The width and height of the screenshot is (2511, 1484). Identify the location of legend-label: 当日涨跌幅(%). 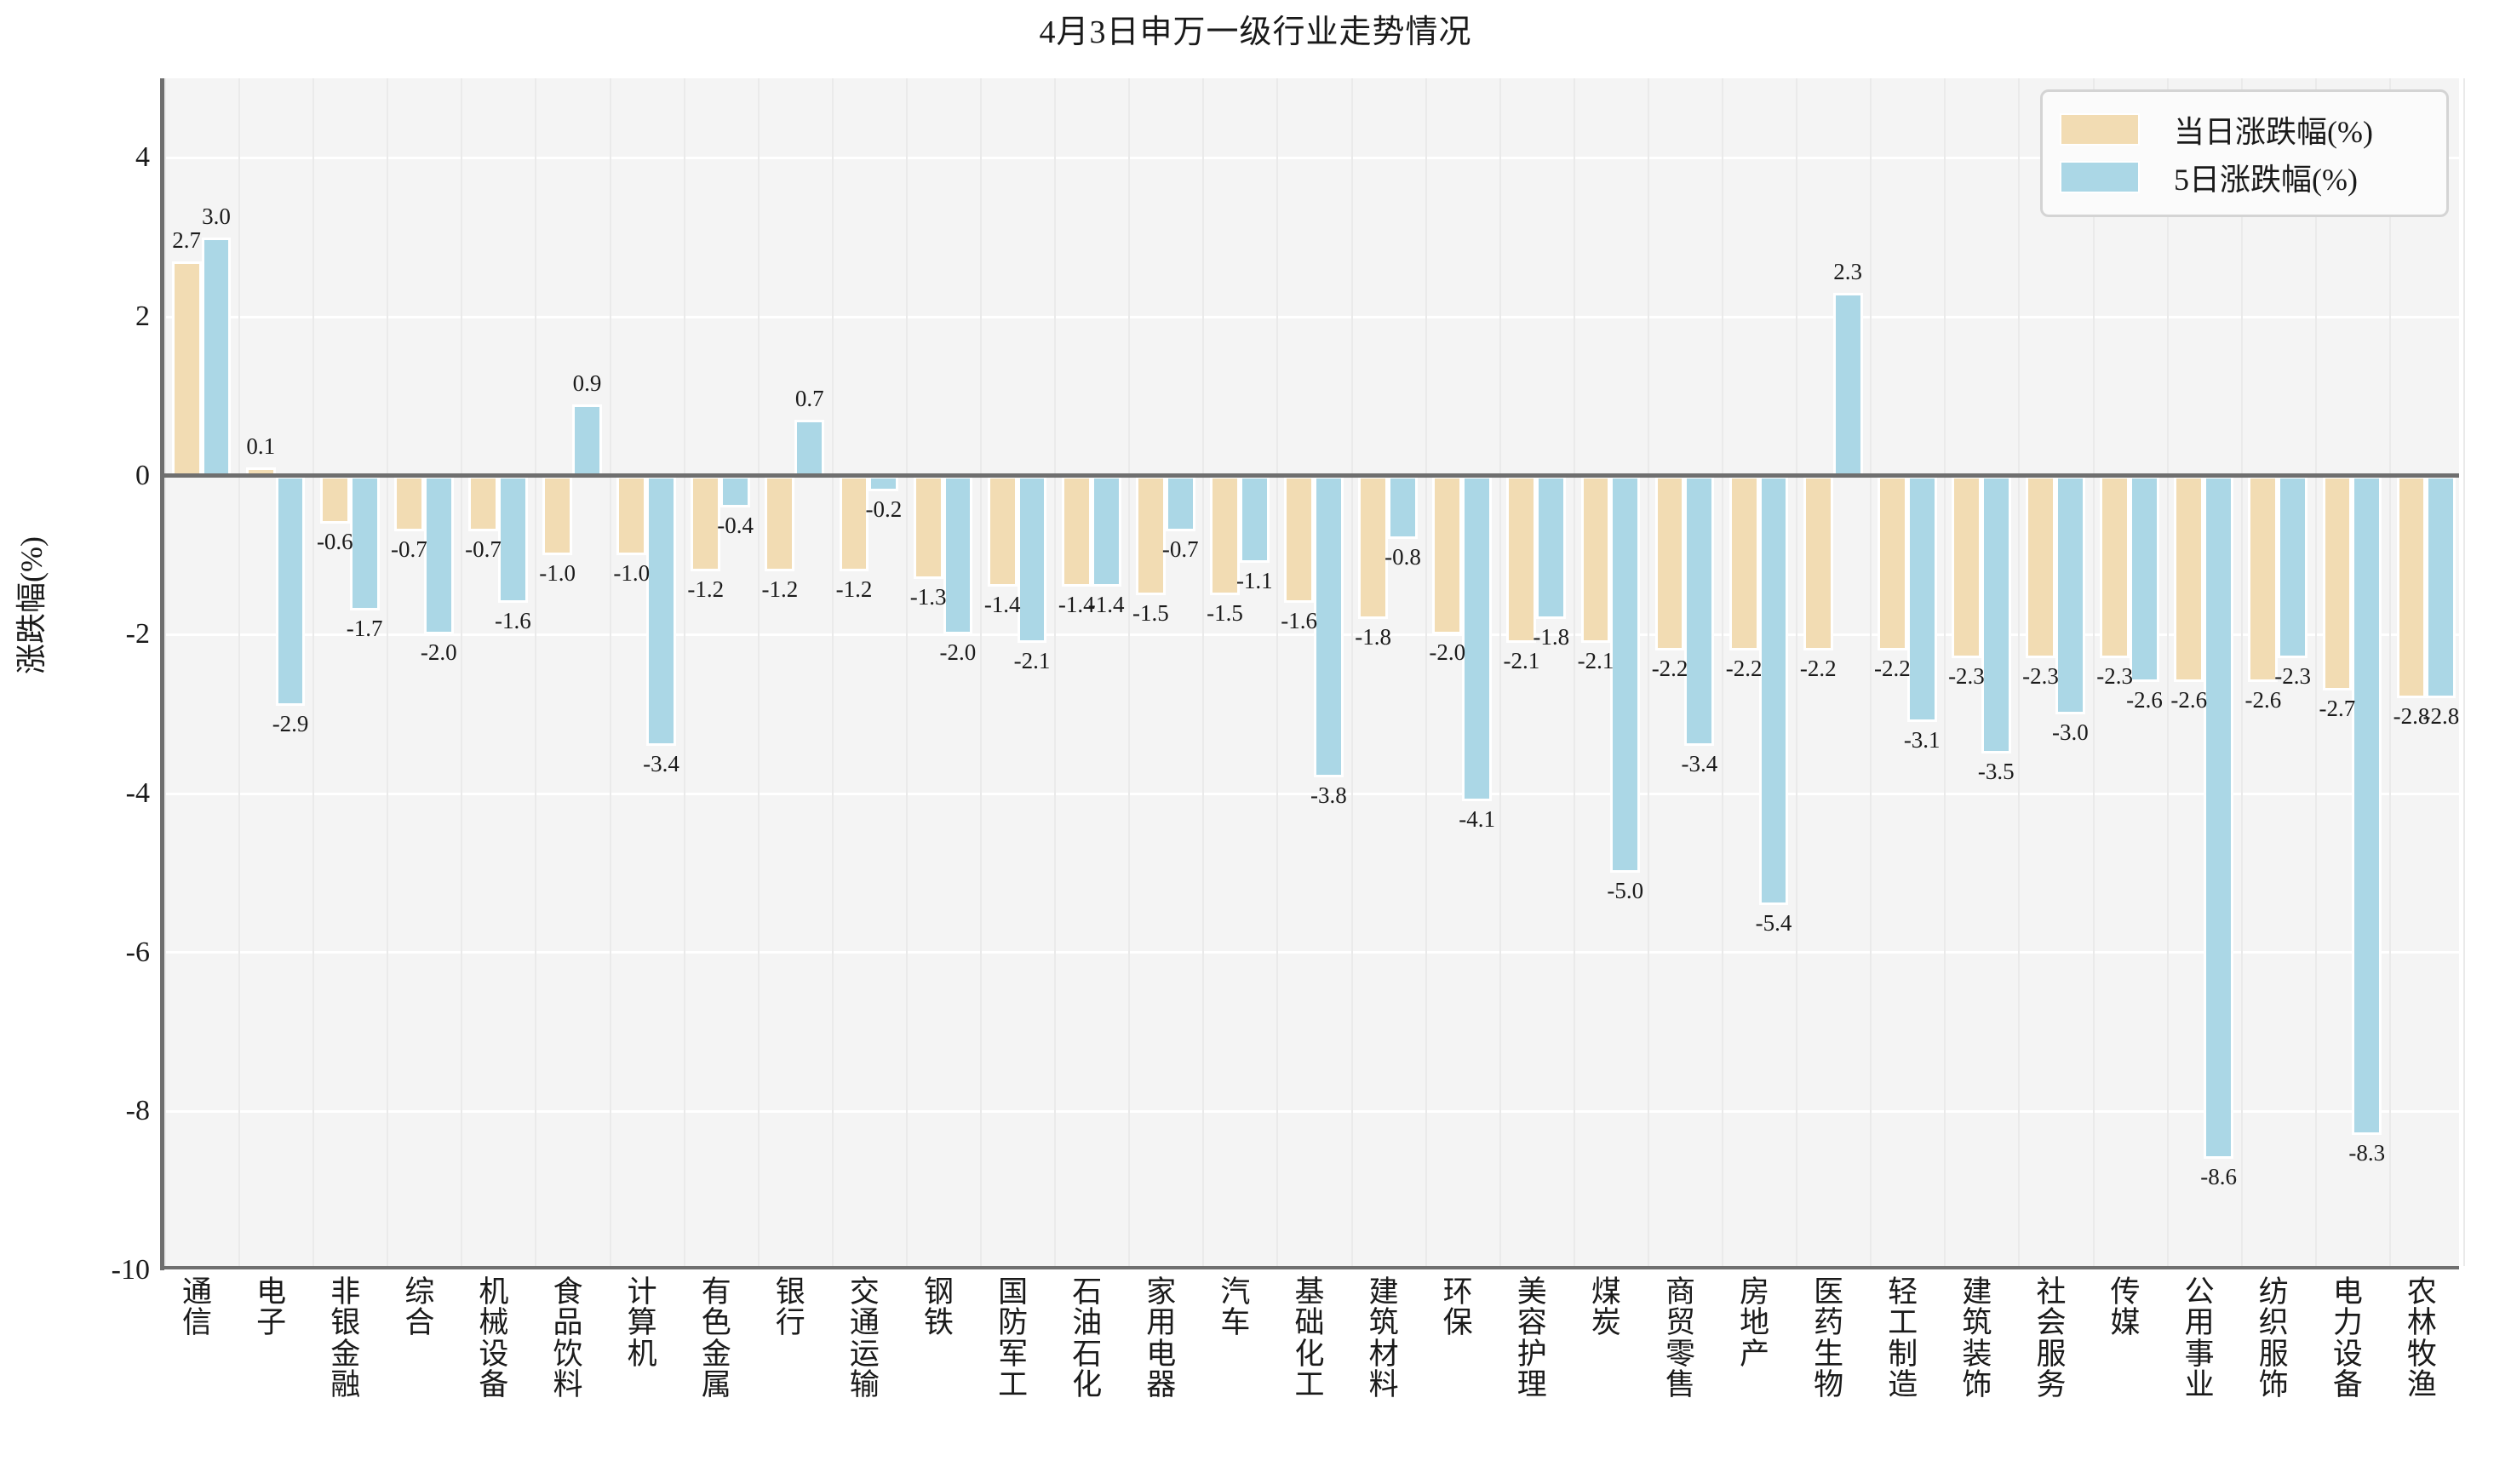
(2273, 132).